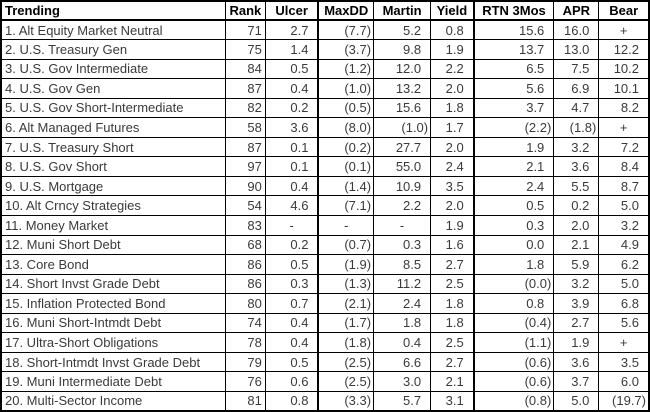 This screenshot has height=412, width=650. Describe the element at coordinates (113, 127) in the screenshot. I see `category-name-cell: 6. Alt Managed Futures` at that location.